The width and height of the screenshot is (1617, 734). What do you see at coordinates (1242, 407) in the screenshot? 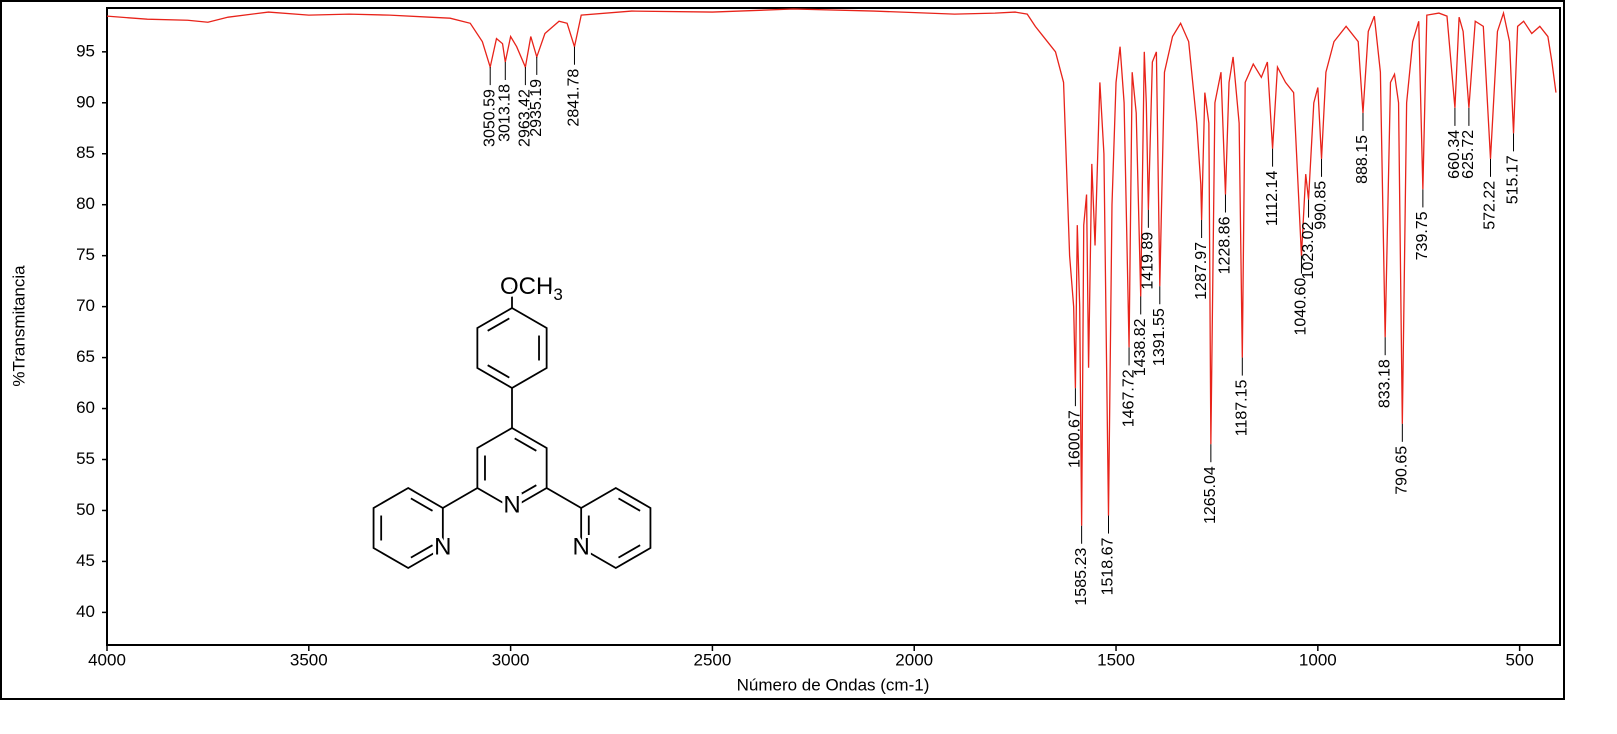
I see `peak-label: 1187.15` at bounding box center [1242, 407].